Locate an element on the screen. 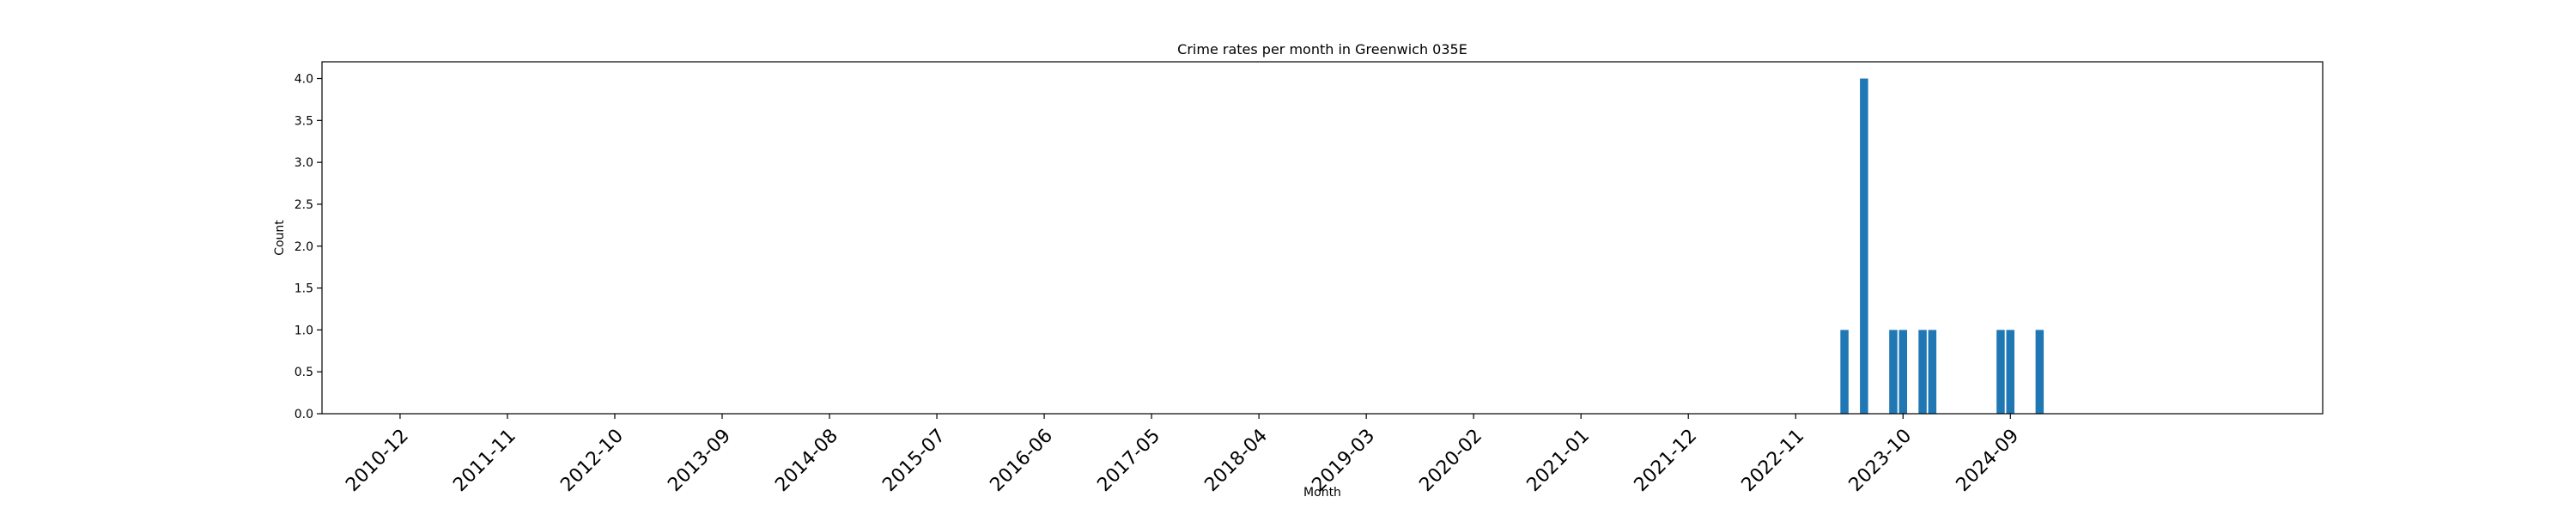 The width and height of the screenshot is (2576, 515). y-tick-label: 0.0 is located at coordinates (304, 414).